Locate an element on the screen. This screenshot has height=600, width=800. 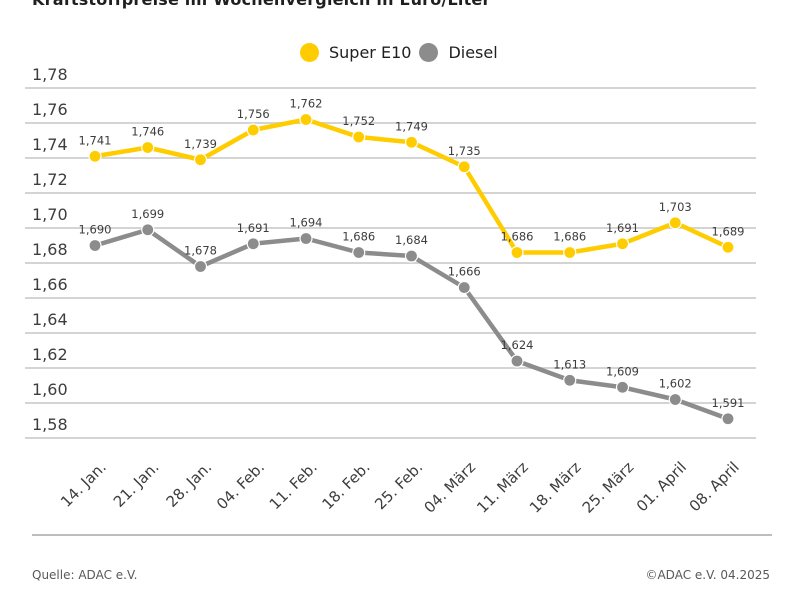
data-point-label-super-e10: 1,703 is located at coordinates (675, 207).